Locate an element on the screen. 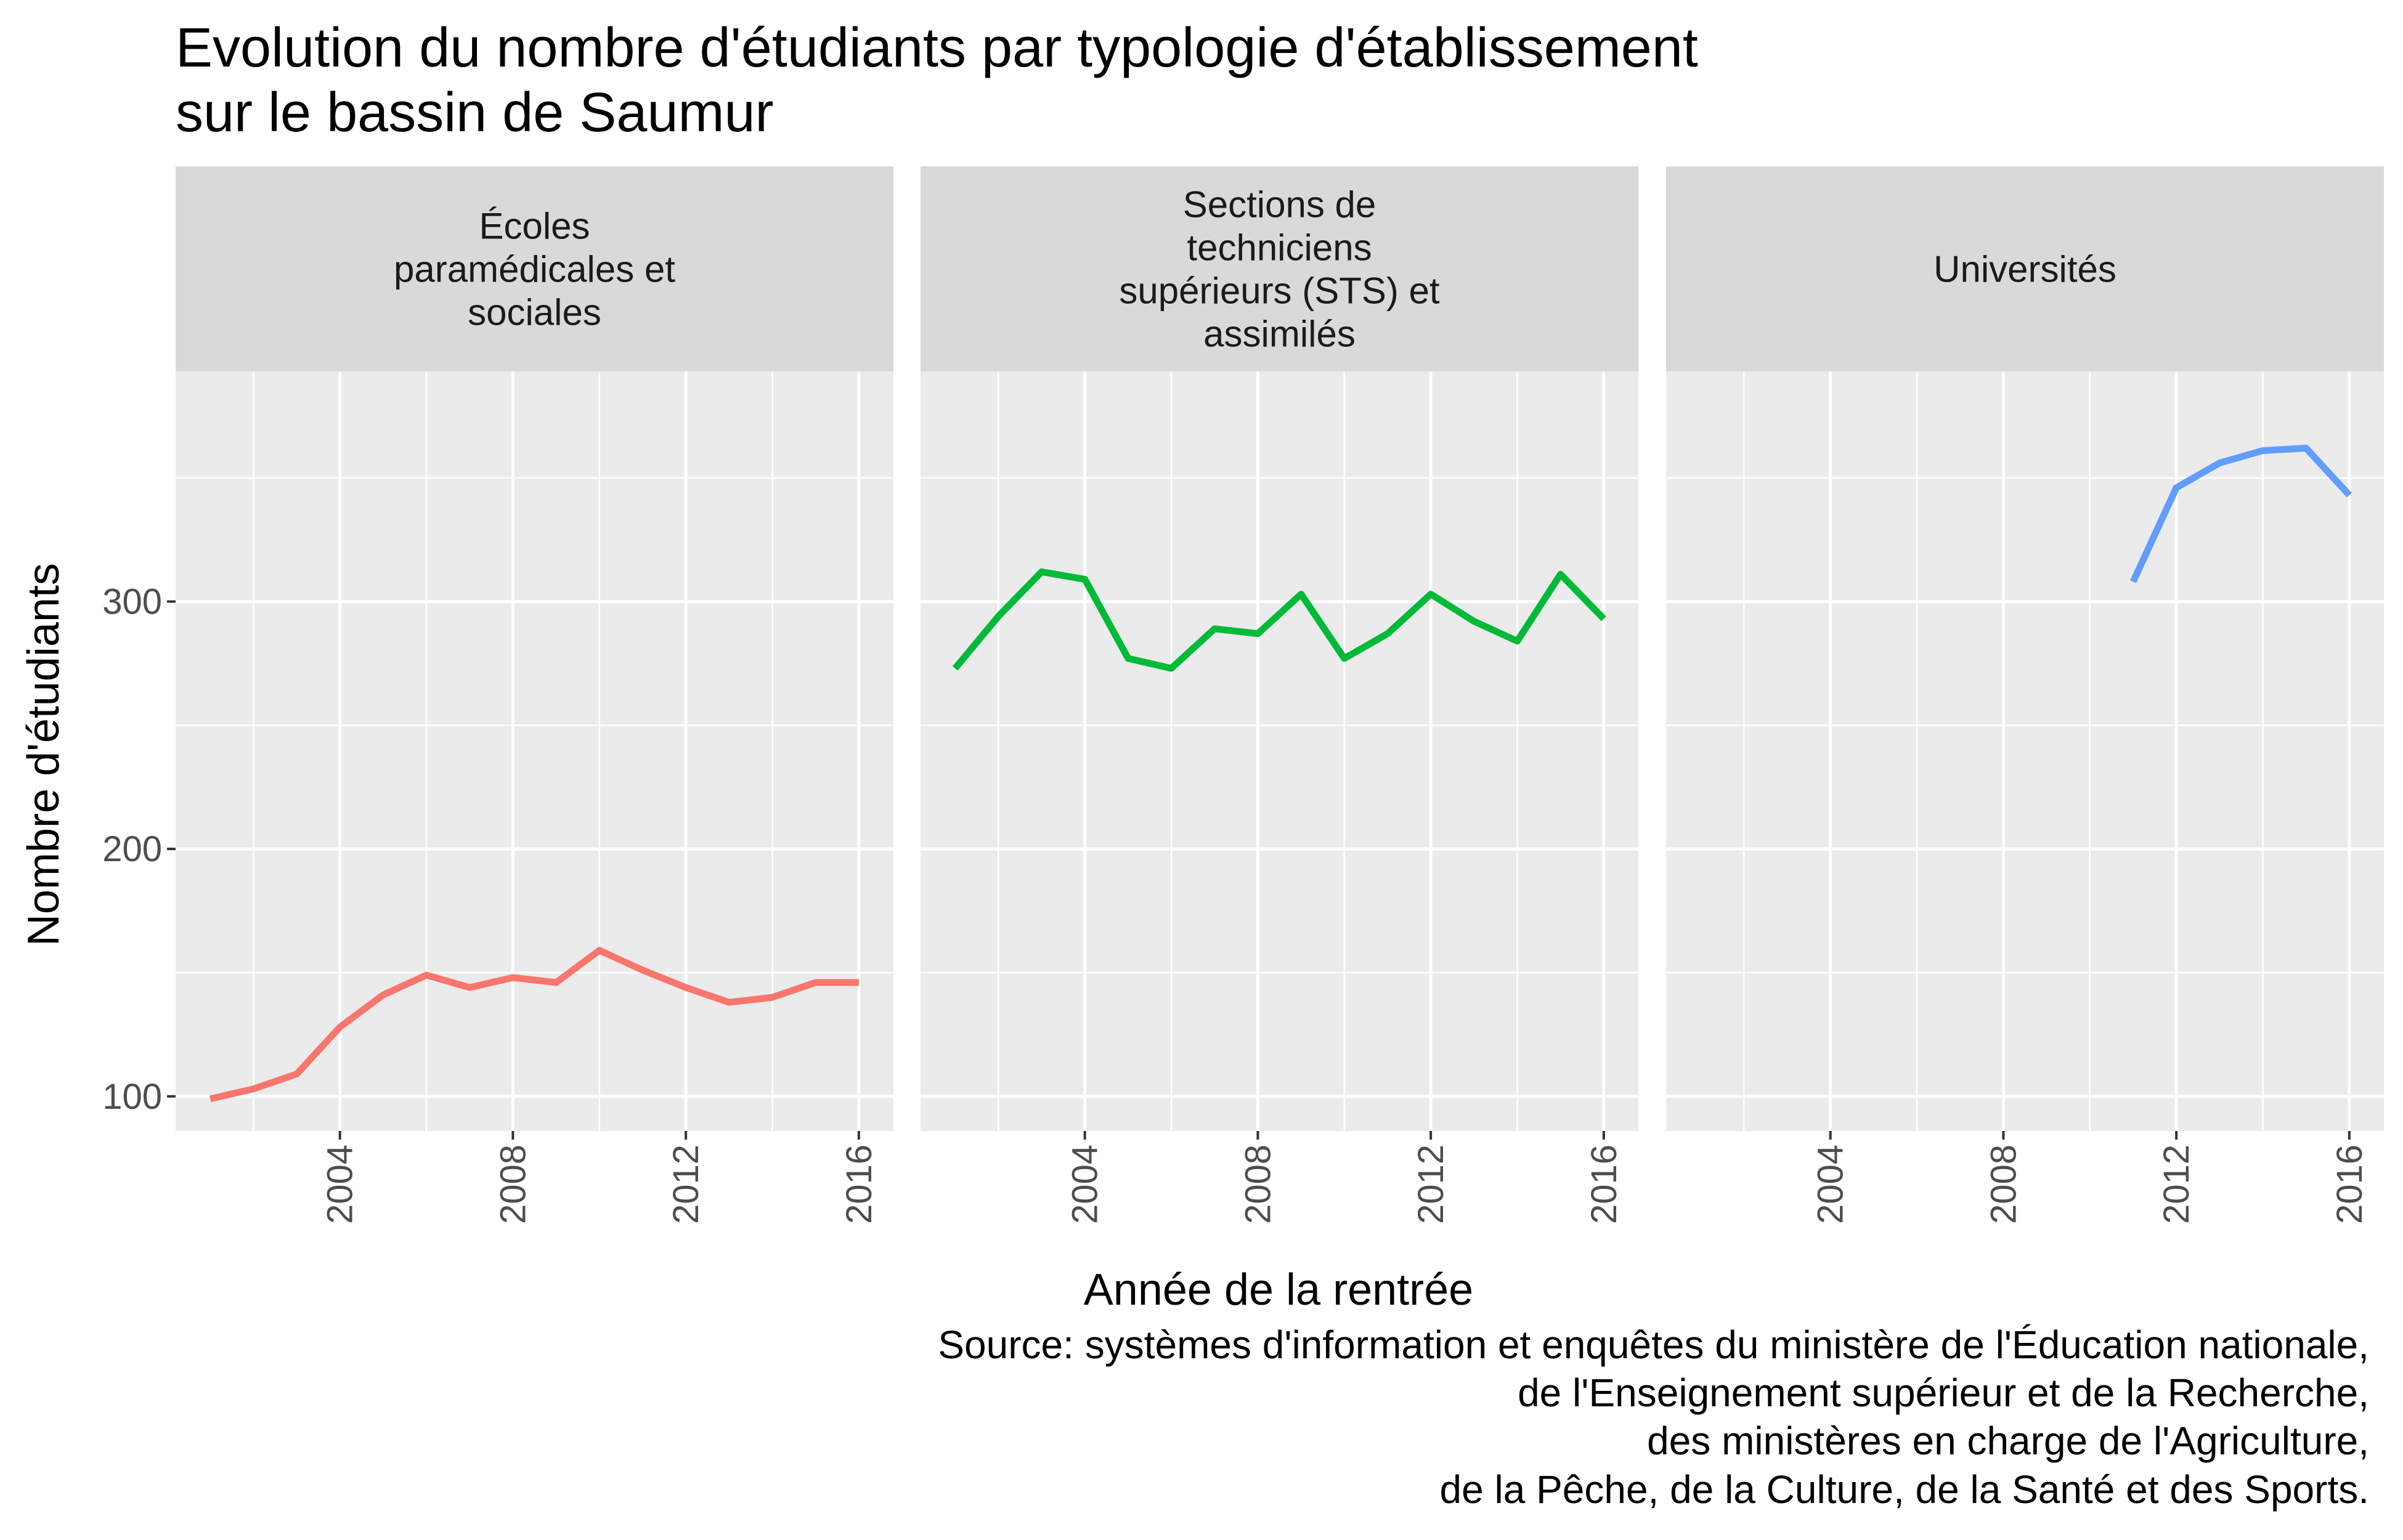 The image size is (2403, 1540). y-axis: 100 200 300 is located at coordinates (139, 849).